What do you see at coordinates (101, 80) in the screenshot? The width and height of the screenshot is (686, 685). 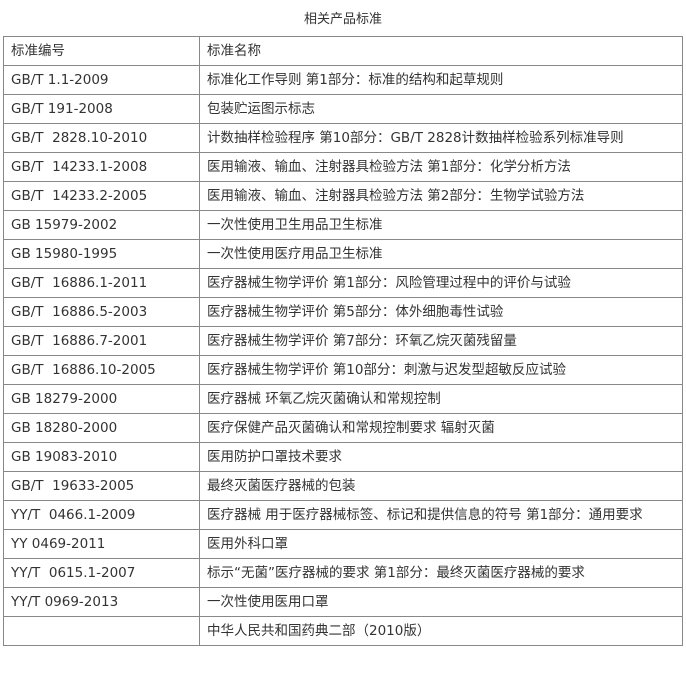 I see `standard-code: GB/T 1.1-2009` at bounding box center [101, 80].